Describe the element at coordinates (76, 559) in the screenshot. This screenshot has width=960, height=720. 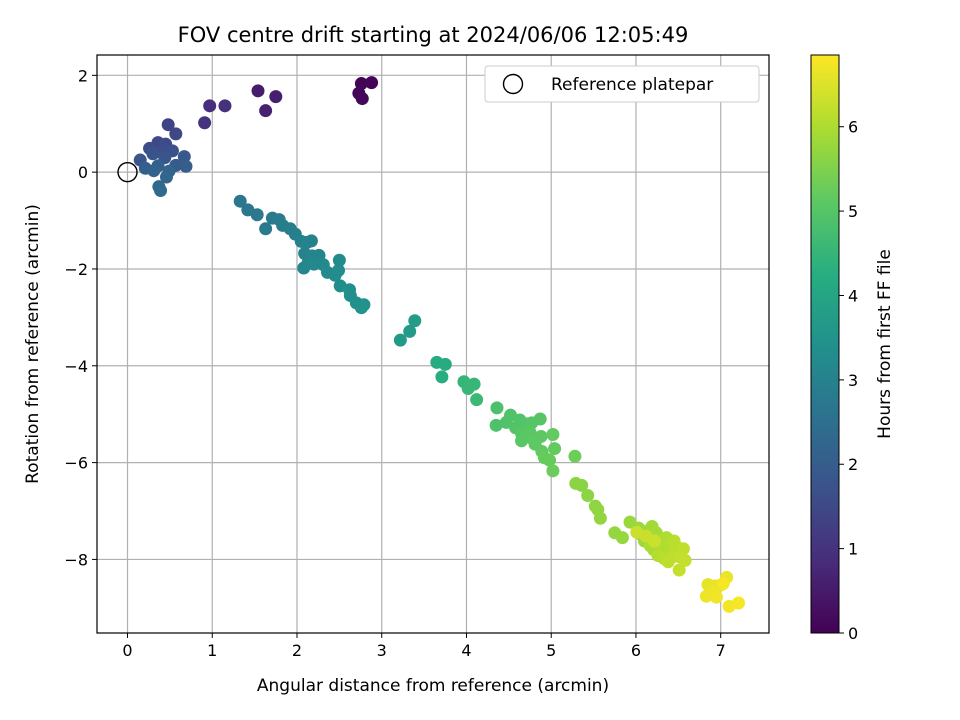
I see `y-tick-label: −8` at that location.